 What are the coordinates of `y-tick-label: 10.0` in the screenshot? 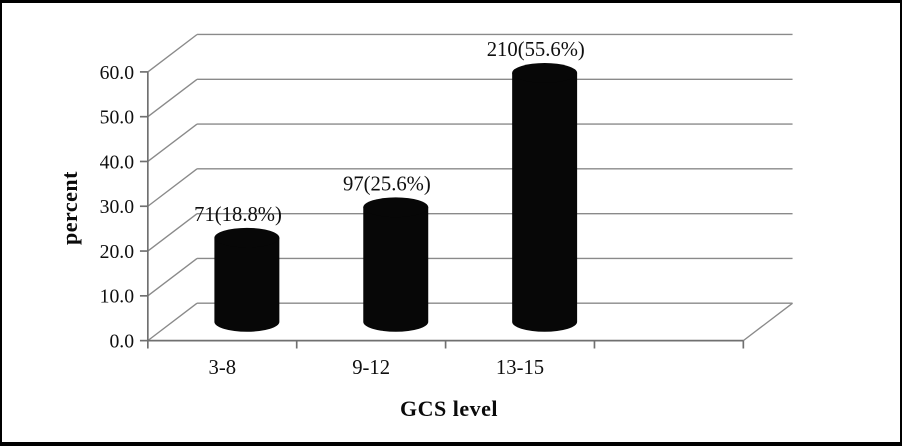 It's located at (117, 297).